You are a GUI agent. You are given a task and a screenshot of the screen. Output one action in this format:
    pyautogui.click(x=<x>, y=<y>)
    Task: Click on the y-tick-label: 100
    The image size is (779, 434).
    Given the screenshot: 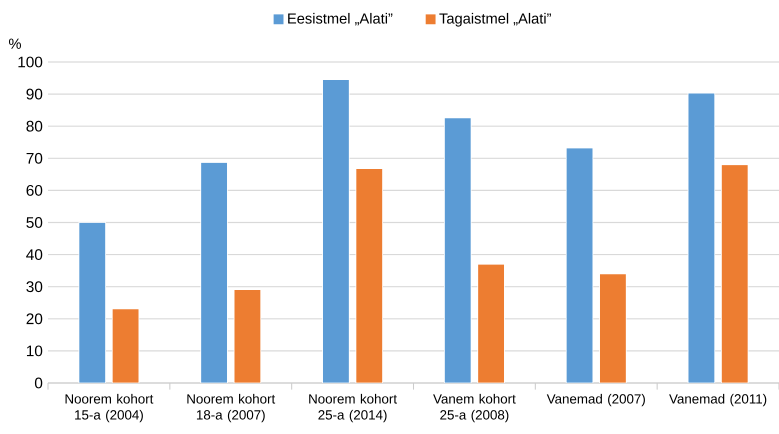 What is the action you would take?
    pyautogui.click(x=30, y=62)
    